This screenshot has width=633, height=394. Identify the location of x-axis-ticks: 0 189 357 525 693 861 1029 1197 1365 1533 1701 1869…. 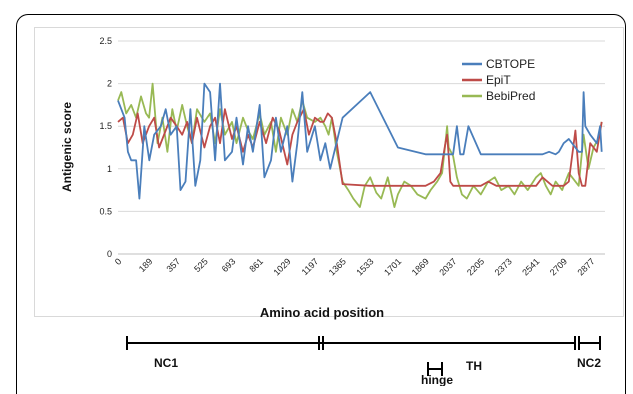
(355, 266).